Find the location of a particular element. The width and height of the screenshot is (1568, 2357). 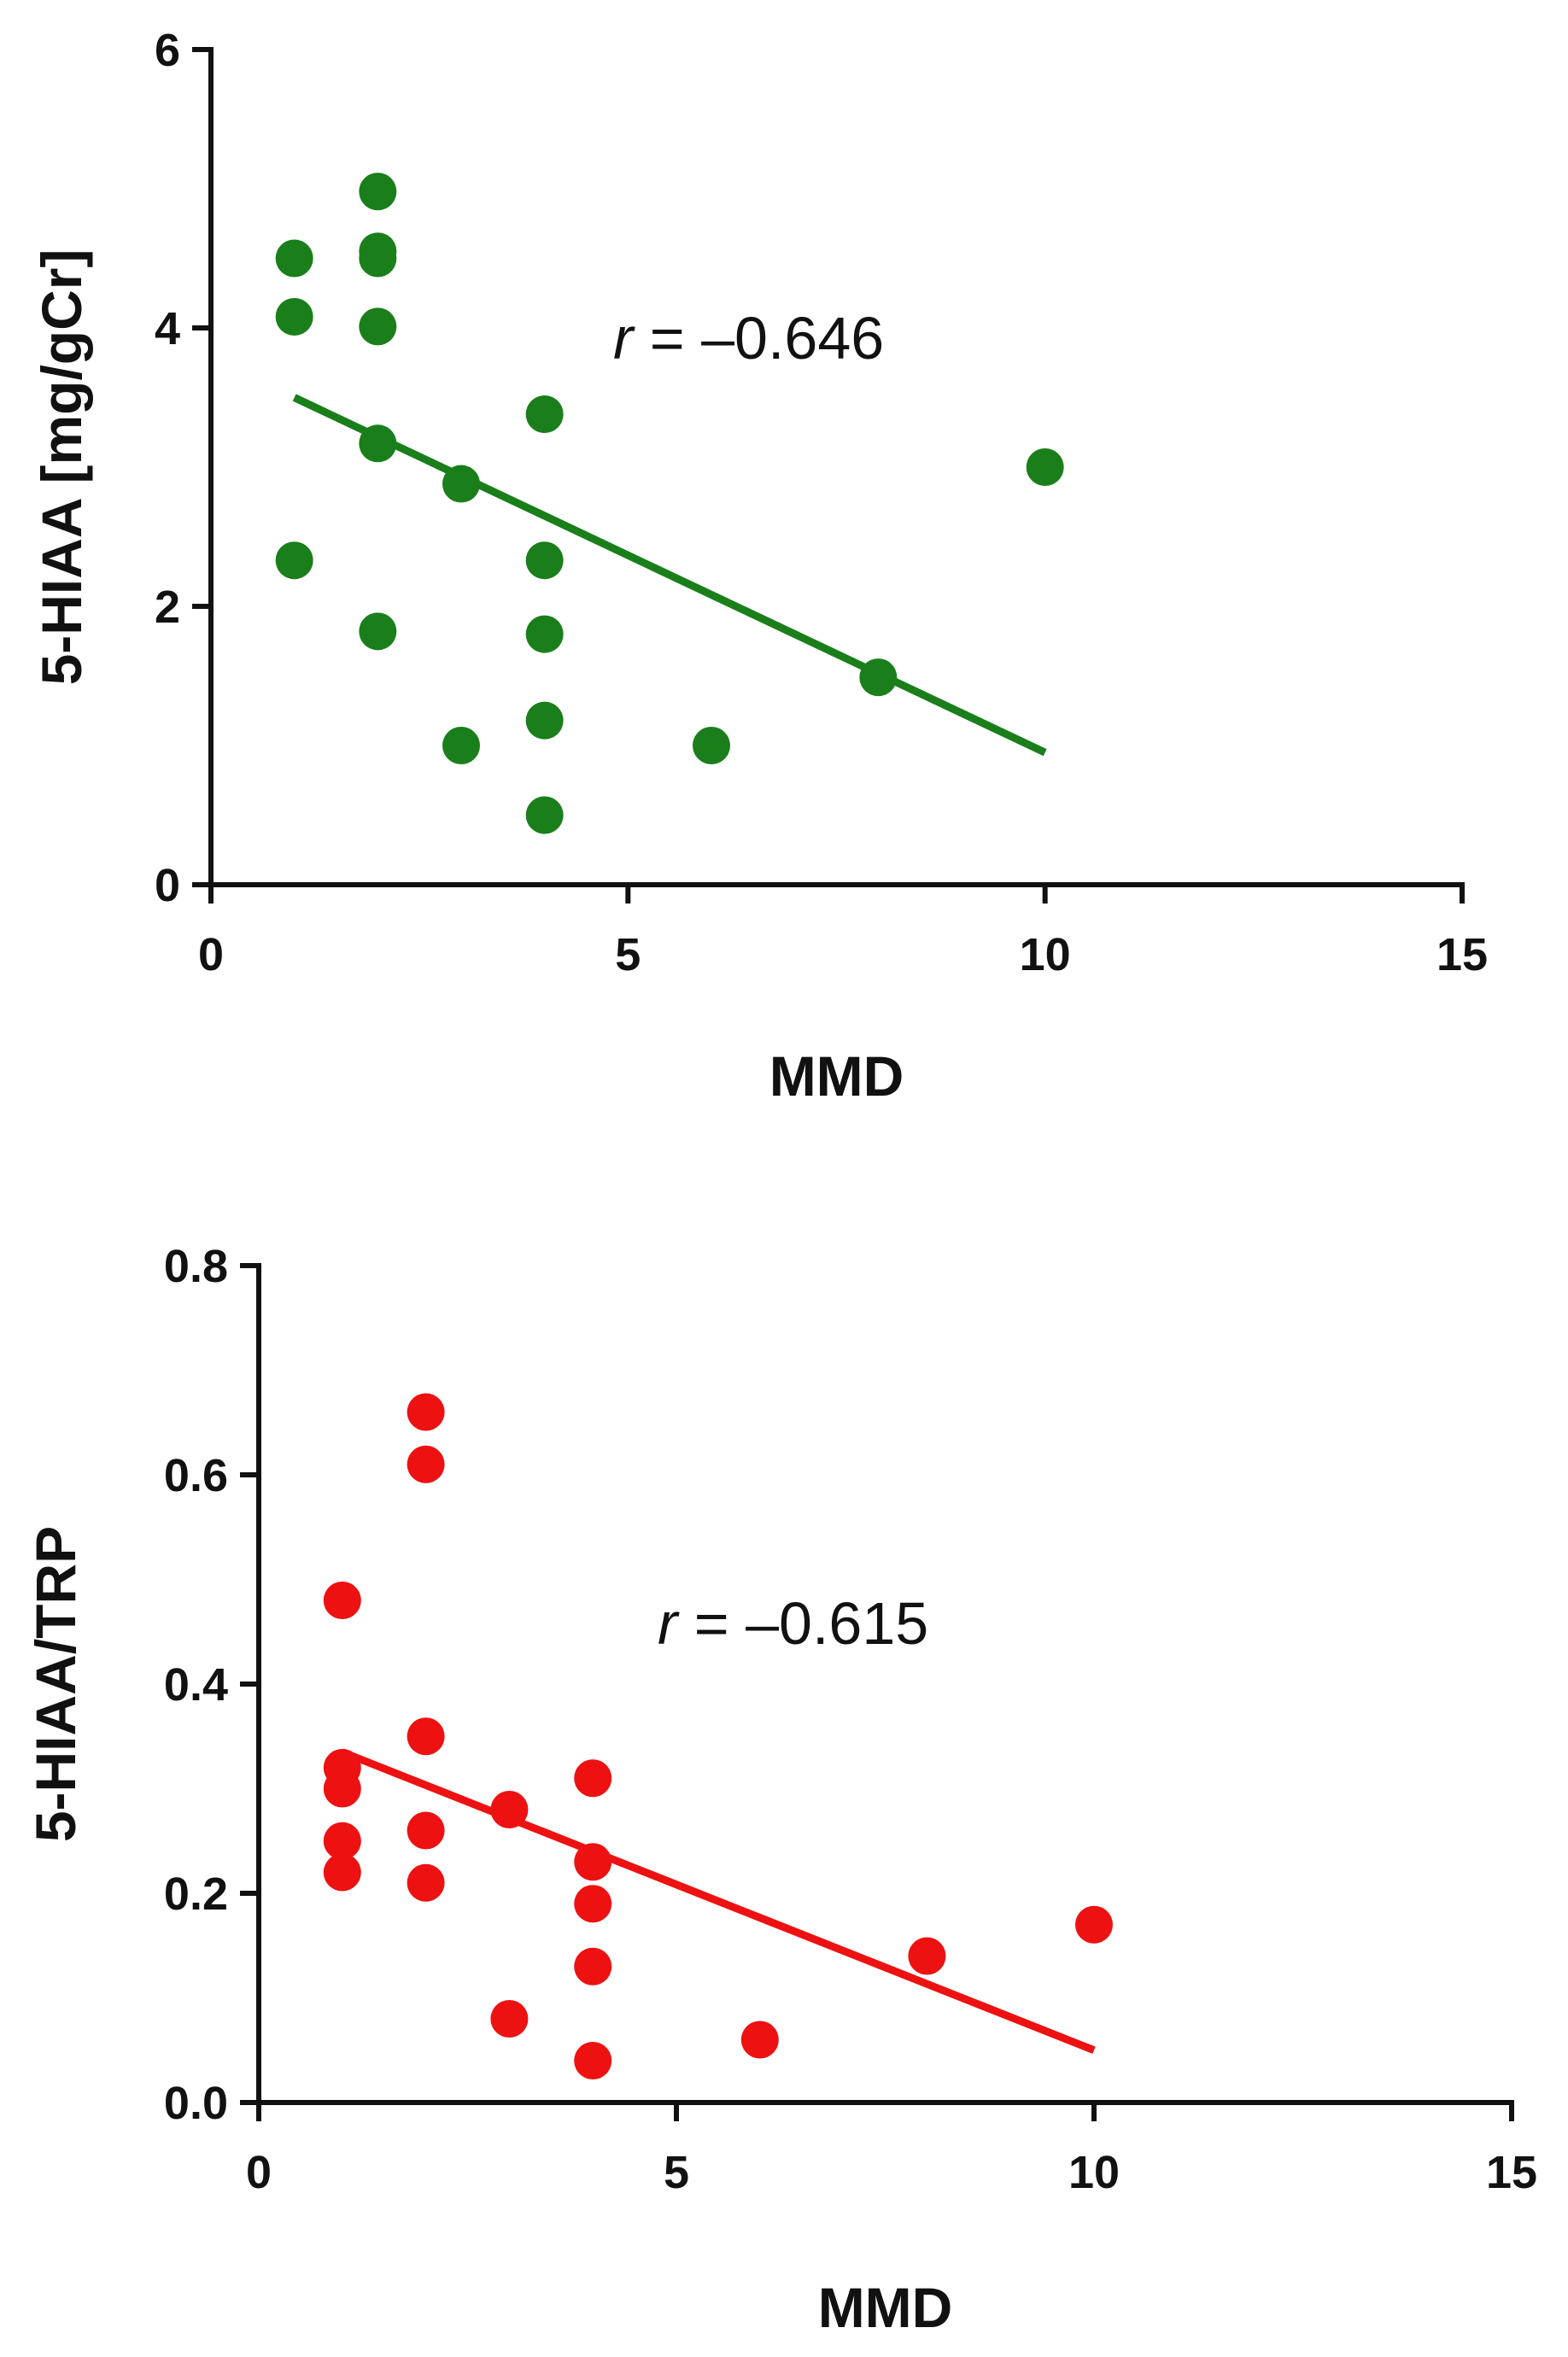

y-tick-label: 4 is located at coordinates (168, 328).